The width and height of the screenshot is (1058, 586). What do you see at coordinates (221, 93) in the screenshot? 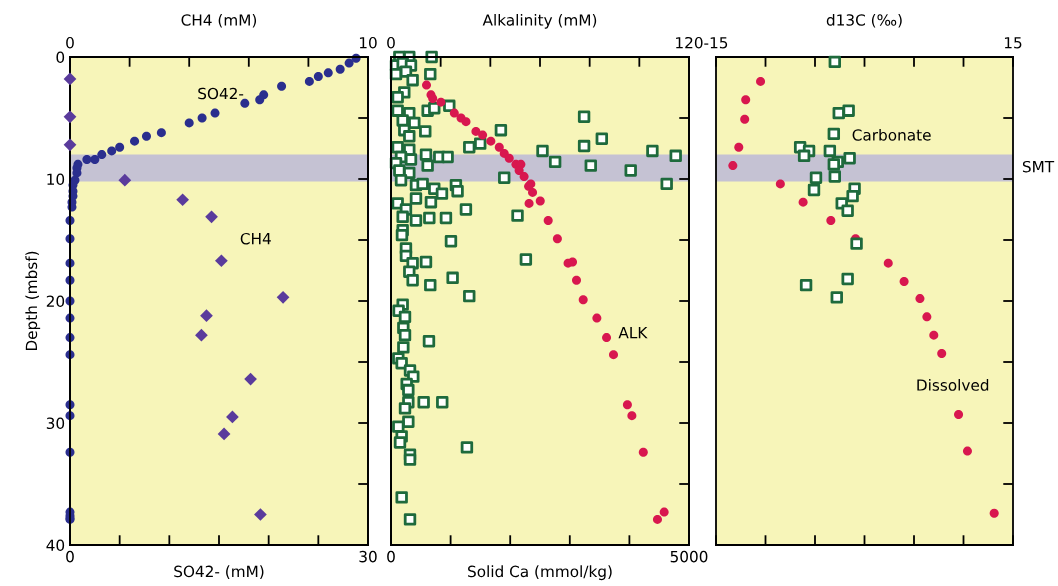
I see `series-label: SO42-` at bounding box center [221, 93].